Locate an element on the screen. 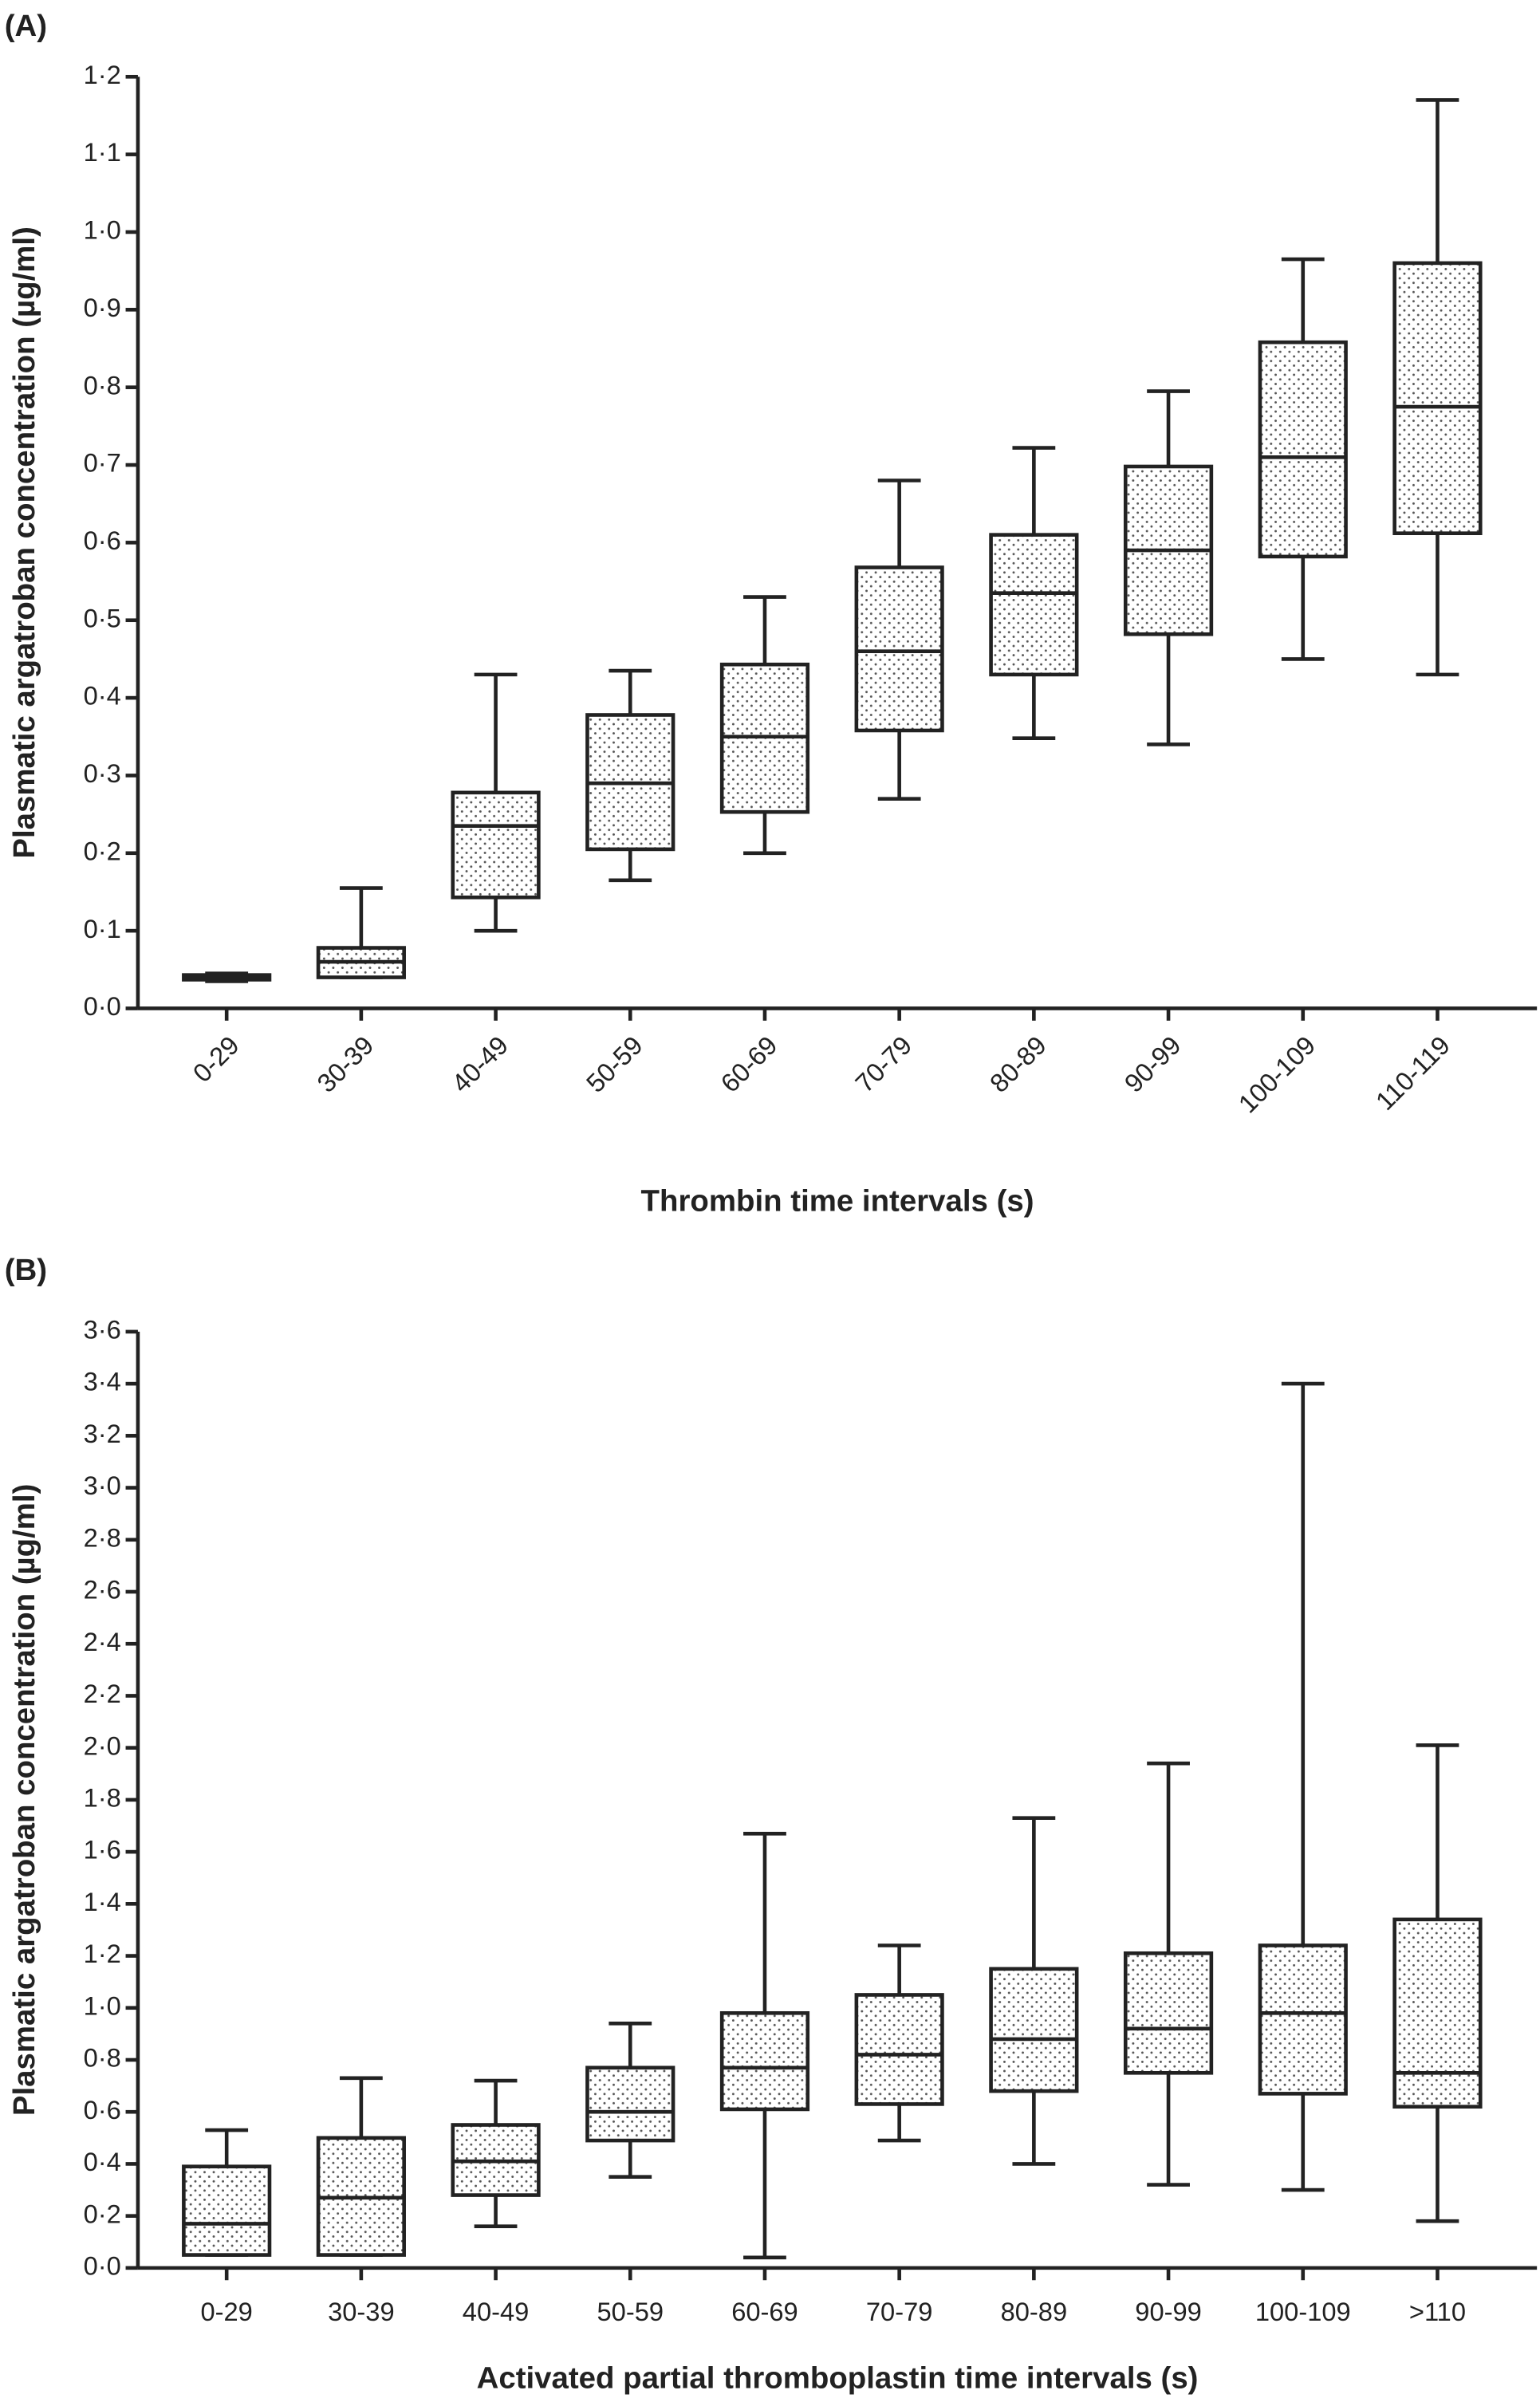 Image resolution: width=1540 pixels, height=2406 pixels. y-tick-label: 0·9 is located at coordinates (103, 307).